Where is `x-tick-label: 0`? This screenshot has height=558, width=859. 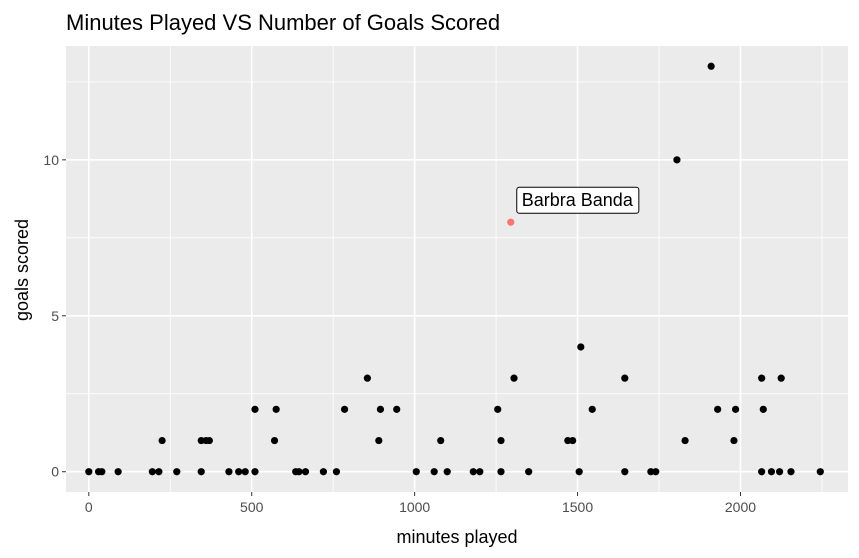
x-tick-label: 0 is located at coordinates (89, 507).